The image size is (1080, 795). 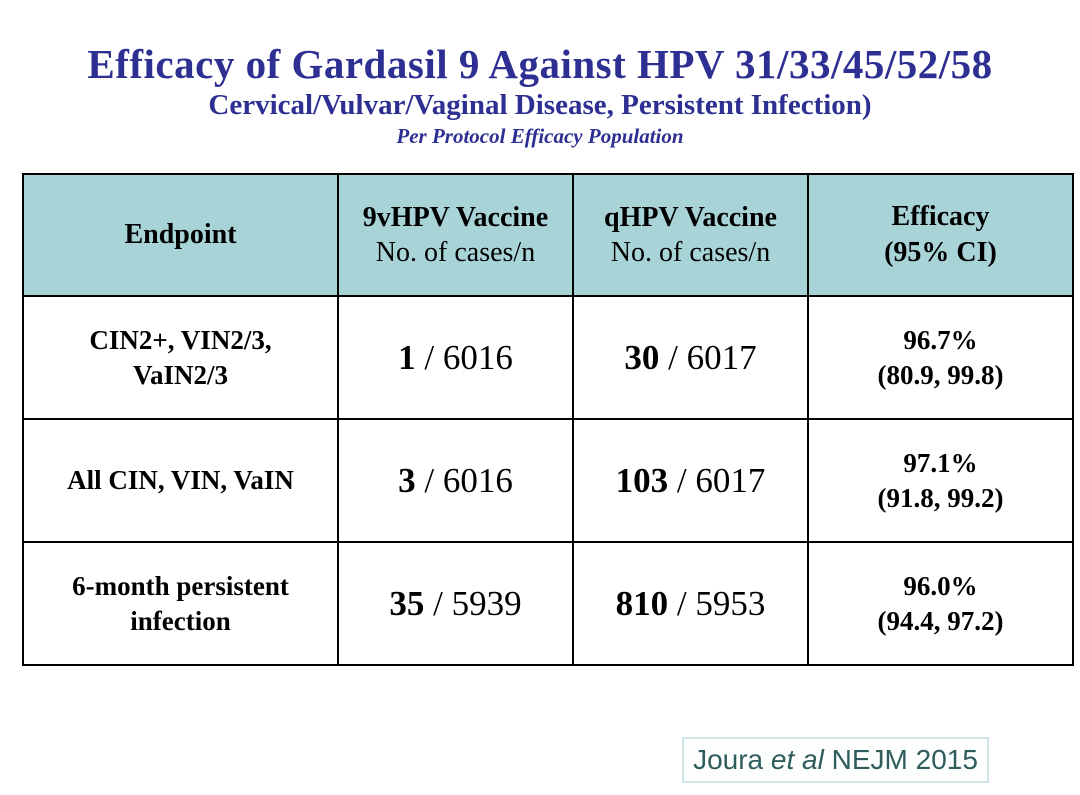 What do you see at coordinates (940, 357) in the screenshot?
I see `efficacy-cell: 96.7% (80.9, 99.8)` at bounding box center [940, 357].